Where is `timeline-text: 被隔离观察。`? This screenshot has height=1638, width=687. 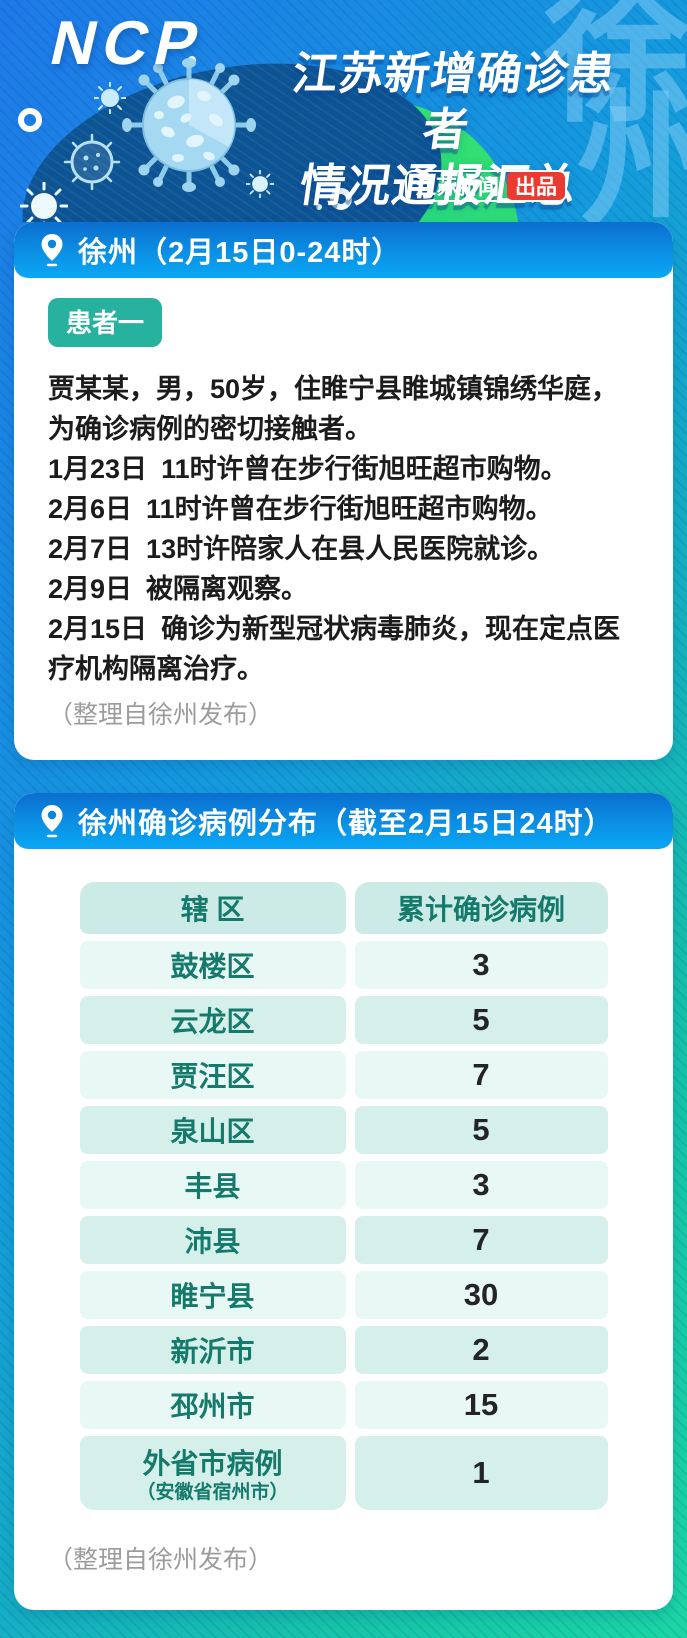
timeline-text: 被隔离观察。 is located at coordinates (227, 589).